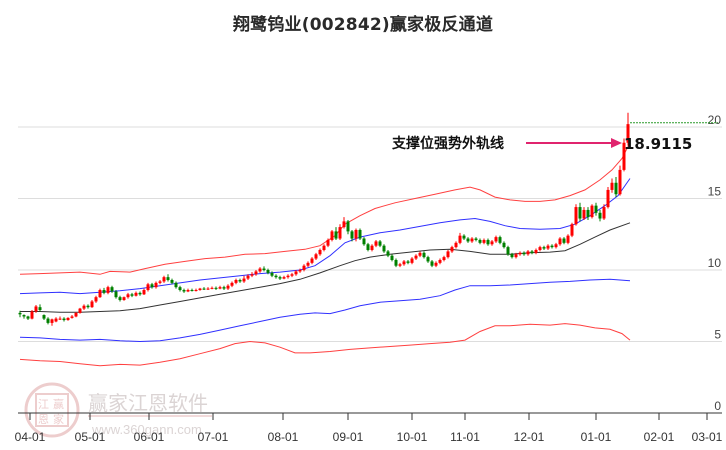 This screenshot has height=450, width=726. I want to click on y-tick-label: 0, so click(717, 406).